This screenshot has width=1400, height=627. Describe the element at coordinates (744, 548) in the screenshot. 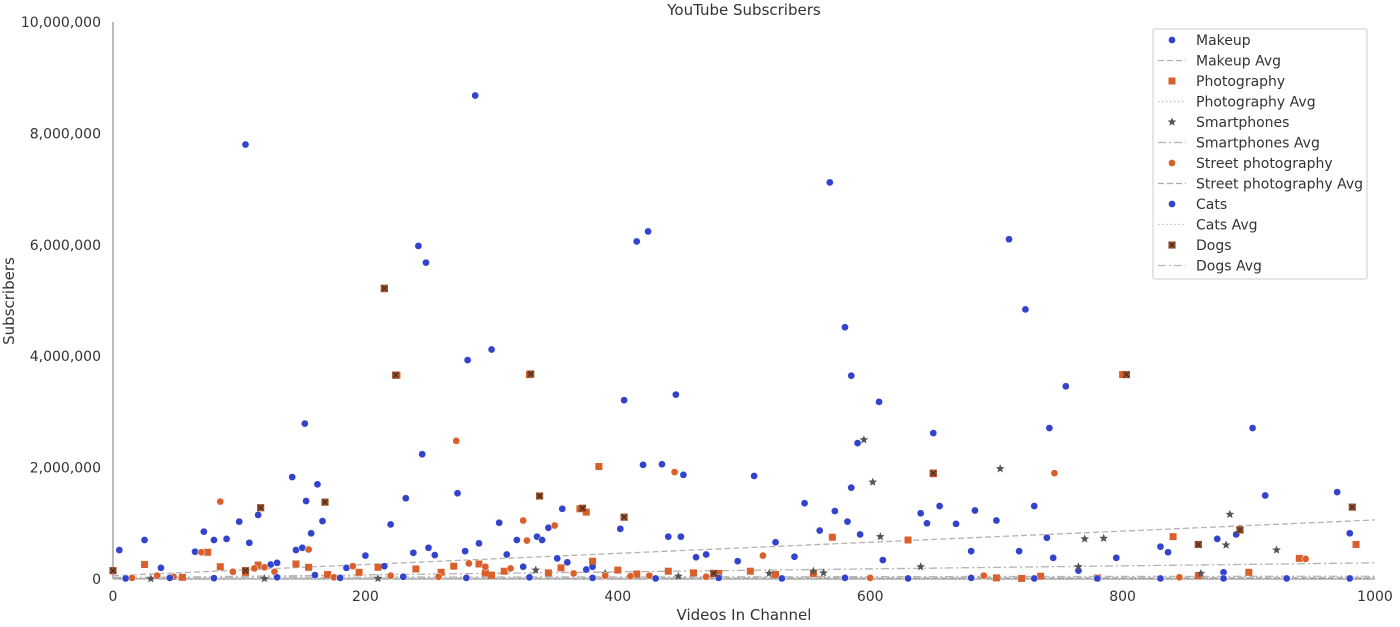

I see `makeup-avg-line` at that location.